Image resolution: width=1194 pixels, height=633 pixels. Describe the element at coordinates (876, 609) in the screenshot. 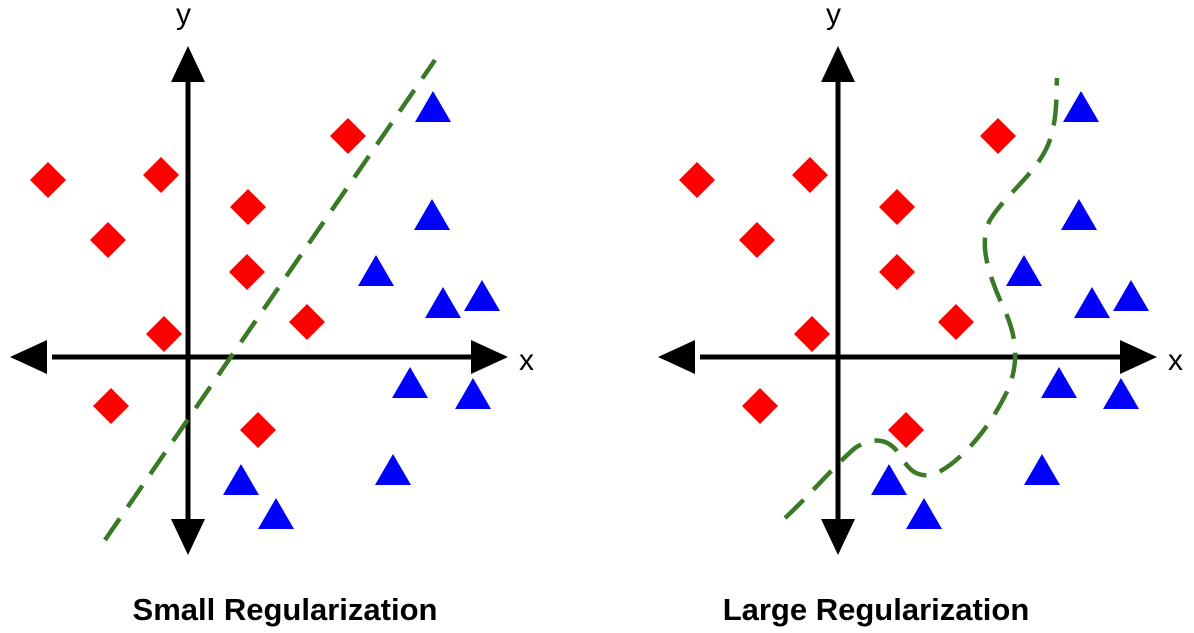

I see `panel-caption: Large Regularization` at that location.